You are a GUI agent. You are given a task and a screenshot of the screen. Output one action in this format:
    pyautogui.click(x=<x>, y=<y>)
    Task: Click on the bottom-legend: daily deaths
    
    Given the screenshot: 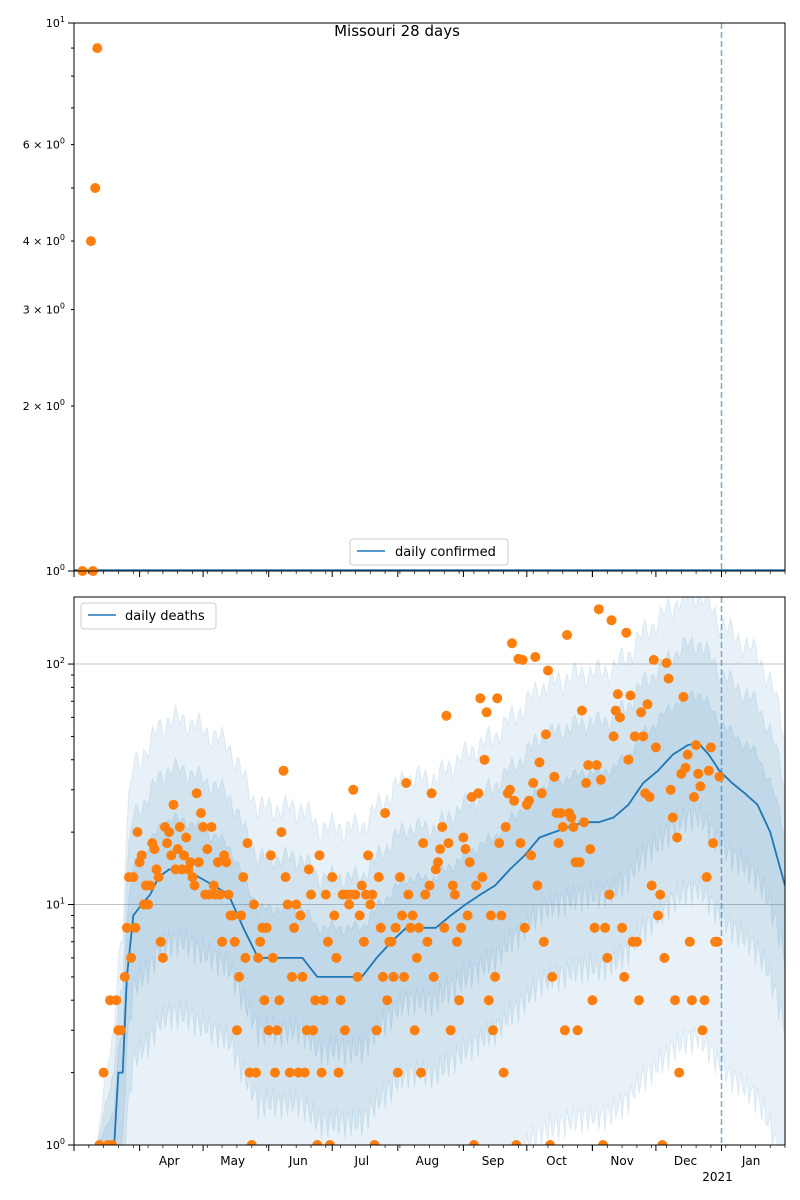 What is the action you would take?
    pyautogui.click(x=148, y=616)
    